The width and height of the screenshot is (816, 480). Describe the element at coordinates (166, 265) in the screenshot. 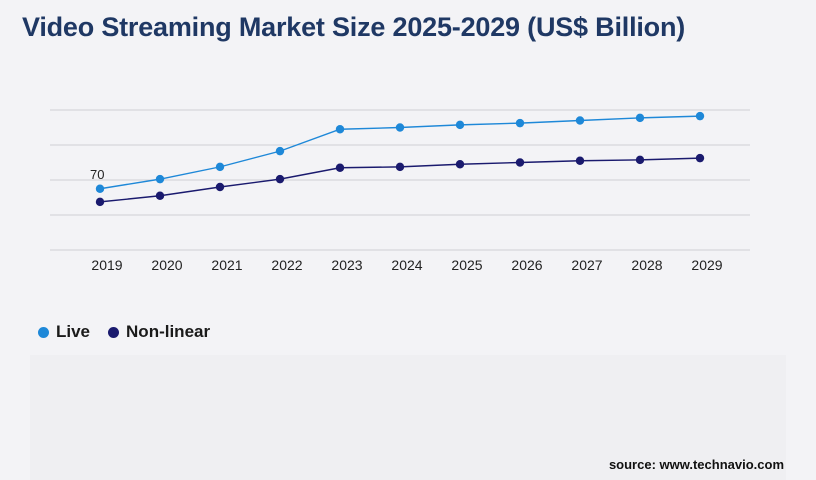

I see `x-tick-label: 2020` at that location.